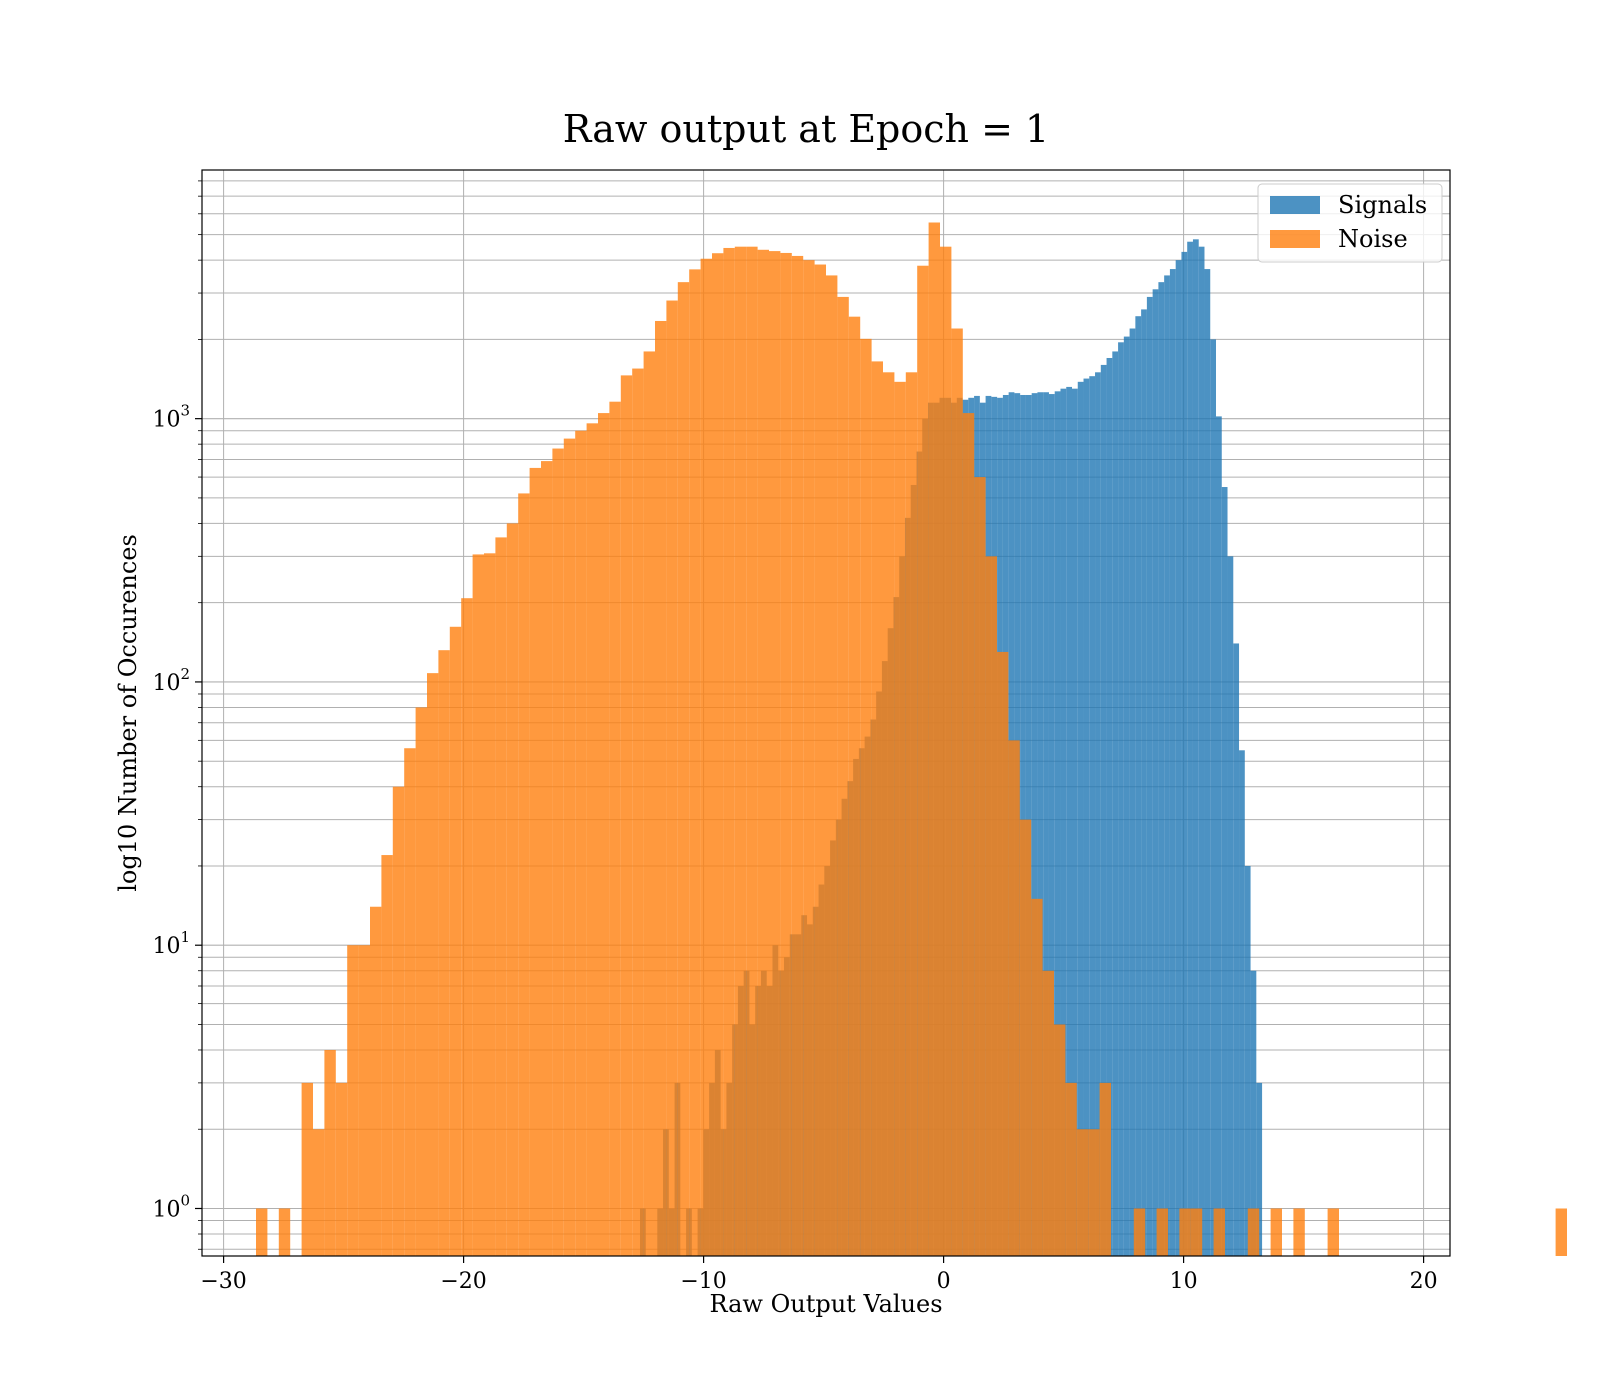 This screenshot has height=1400, width=1600. What do you see at coordinates (171, 943) in the screenshot?
I see `y-tick-label: 10¹` at bounding box center [171, 943].